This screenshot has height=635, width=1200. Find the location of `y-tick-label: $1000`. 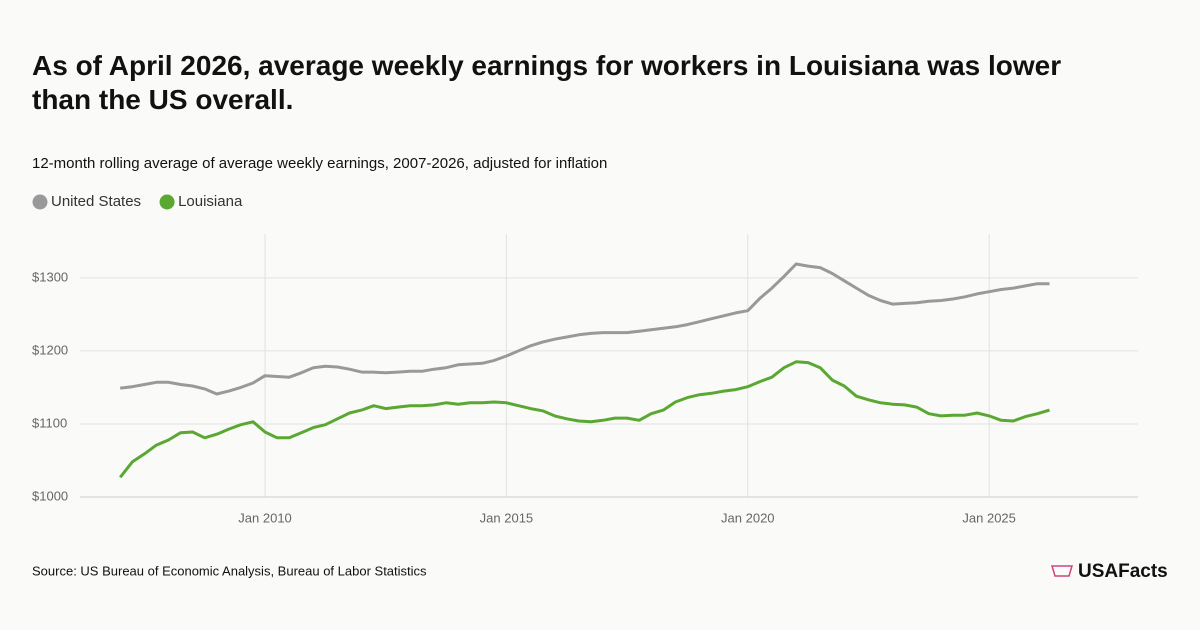

y-tick-label: $1000 is located at coordinates (50, 495).